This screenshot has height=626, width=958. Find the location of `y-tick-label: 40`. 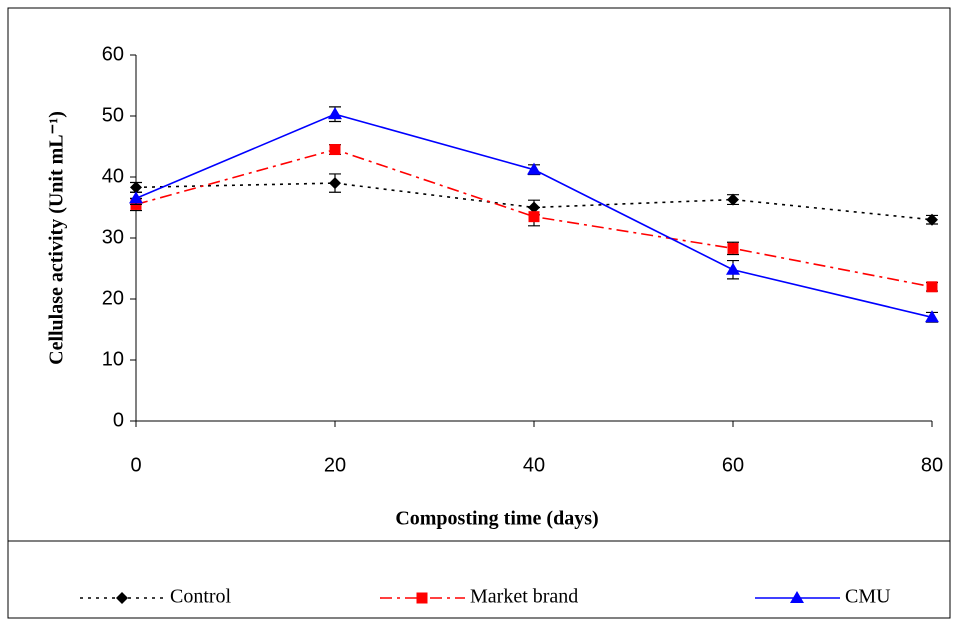

y-tick-label: 40 is located at coordinates (113, 176).